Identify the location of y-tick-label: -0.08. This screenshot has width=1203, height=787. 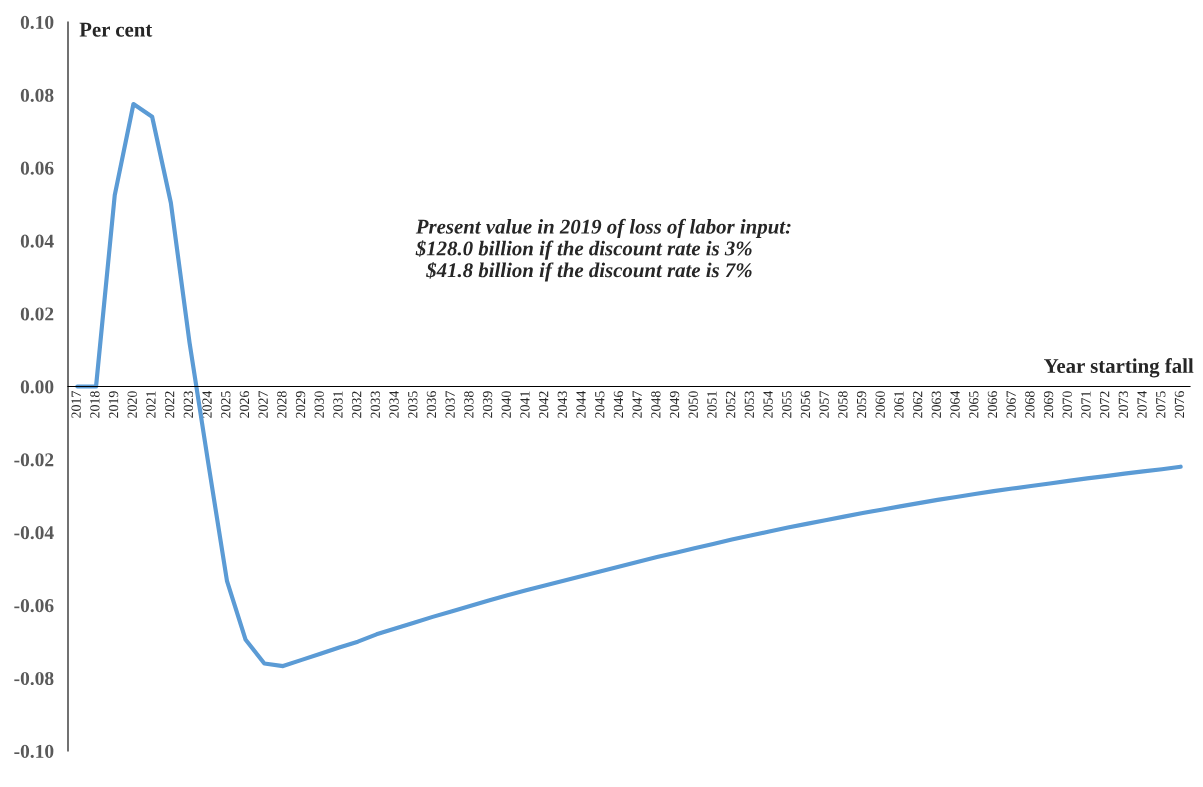
(34, 678).